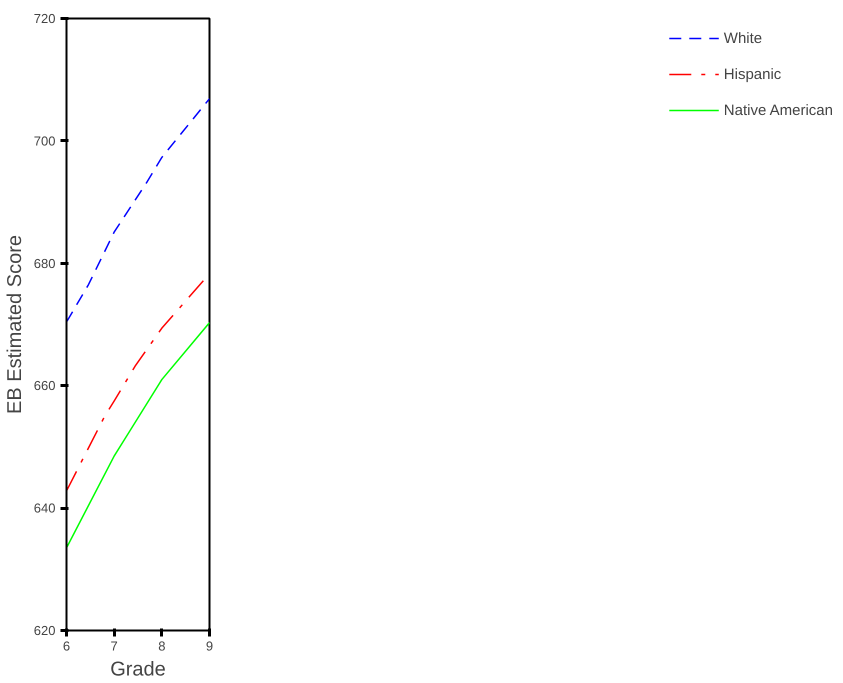  What do you see at coordinates (15, 324) in the screenshot?
I see `y-axis-title: EB Estimated Score` at bounding box center [15, 324].